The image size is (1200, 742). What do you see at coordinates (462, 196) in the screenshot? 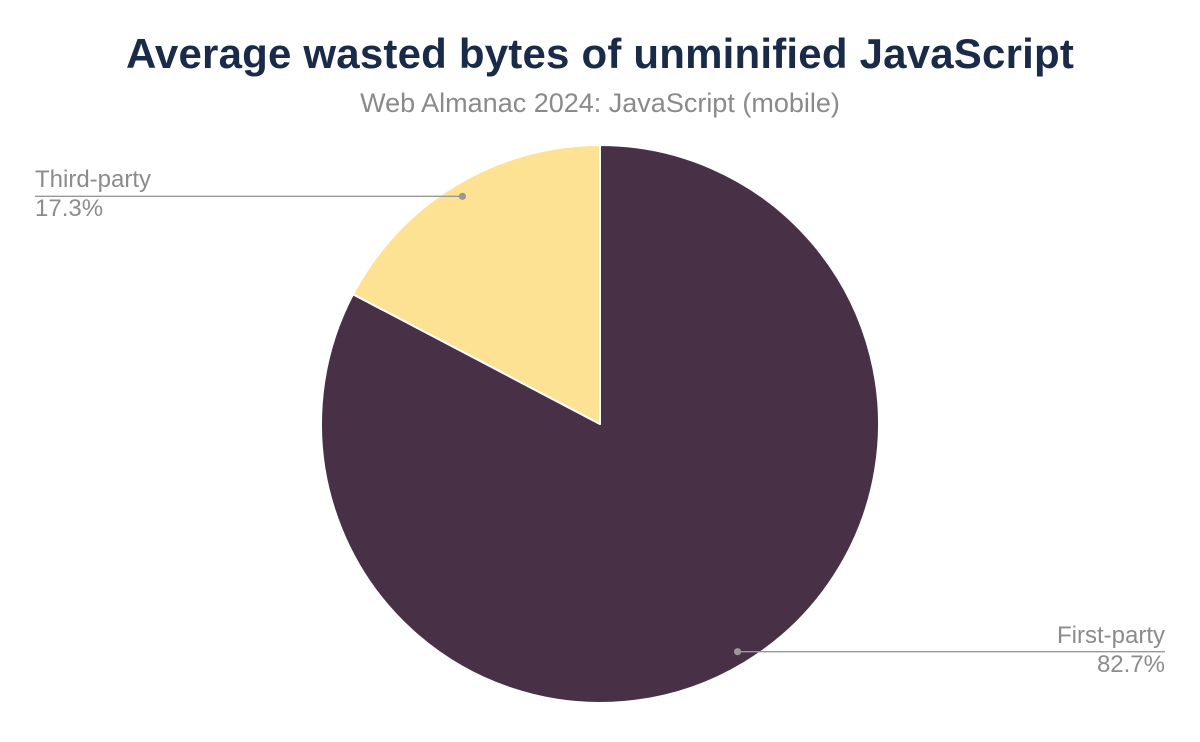
I see `label-connector-dot-third-party` at bounding box center [462, 196].